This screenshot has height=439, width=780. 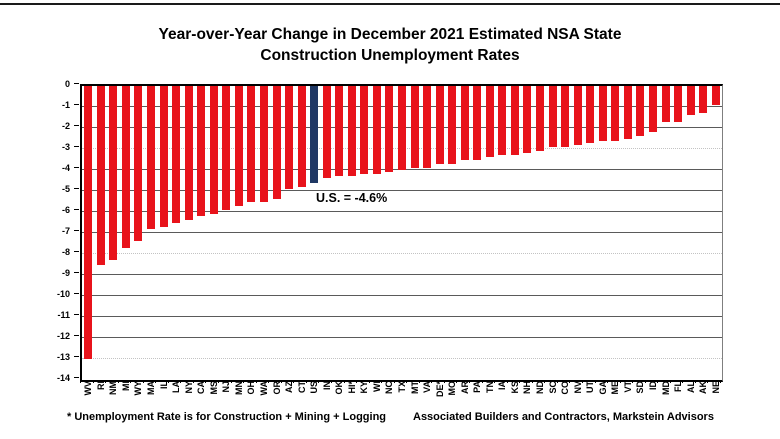 I want to click on bar-in, so click(x=326, y=132).